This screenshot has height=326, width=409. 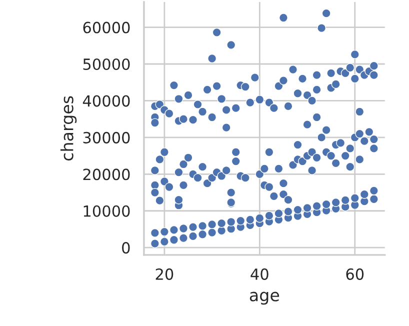 I want to click on y-tick-label: 0, so click(x=126, y=248).